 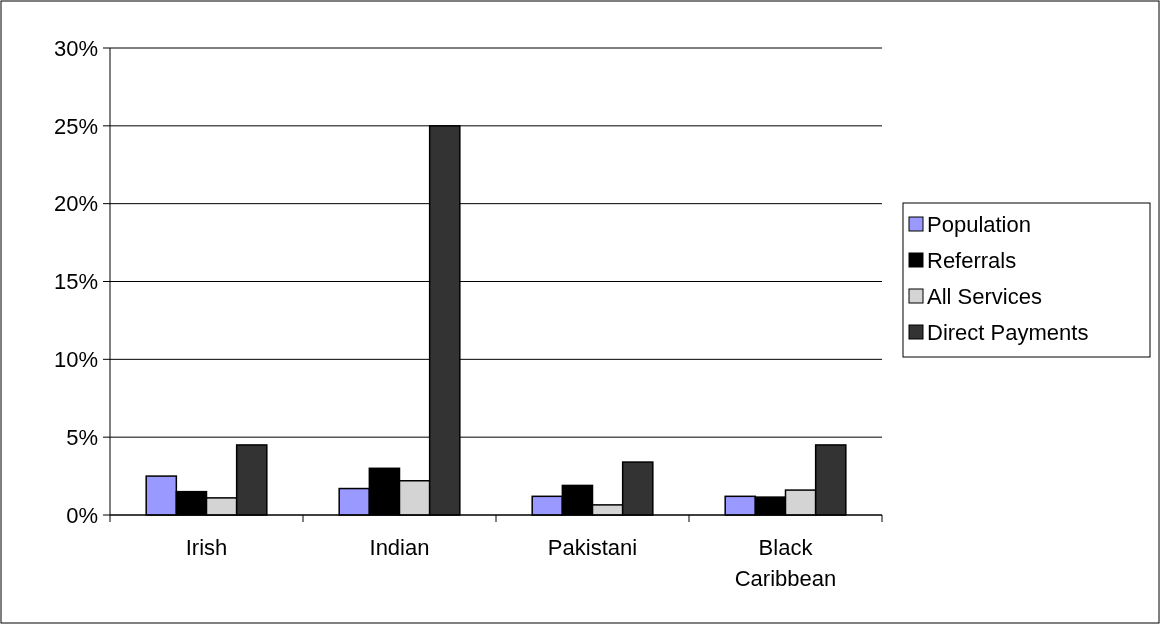 I want to click on y-tick-label: 5%, so click(x=82, y=437).